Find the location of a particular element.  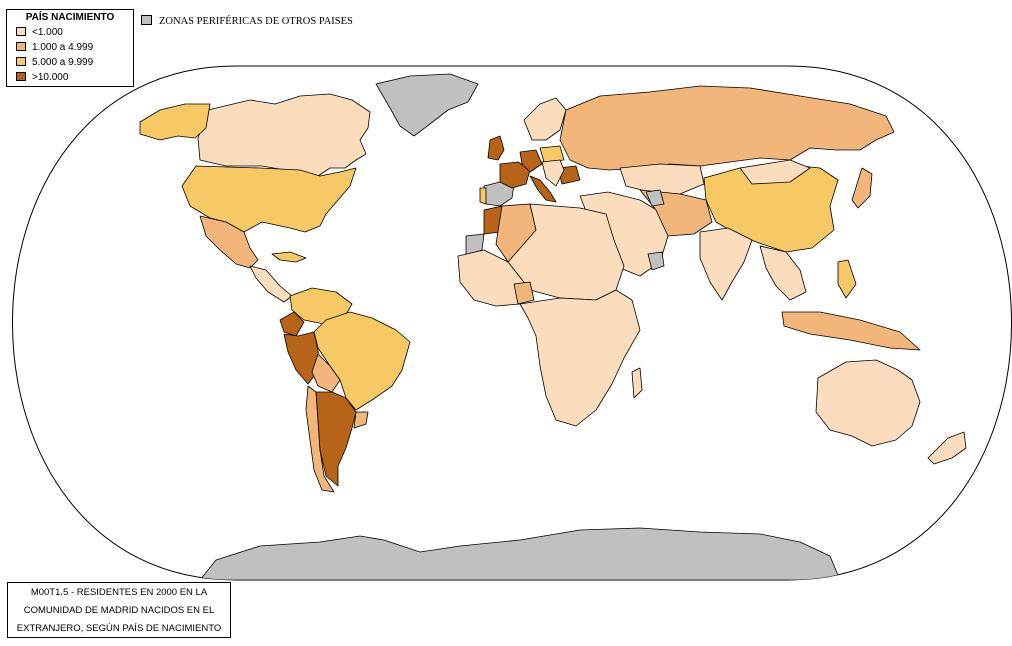

region-germany is located at coordinates (531, 161).